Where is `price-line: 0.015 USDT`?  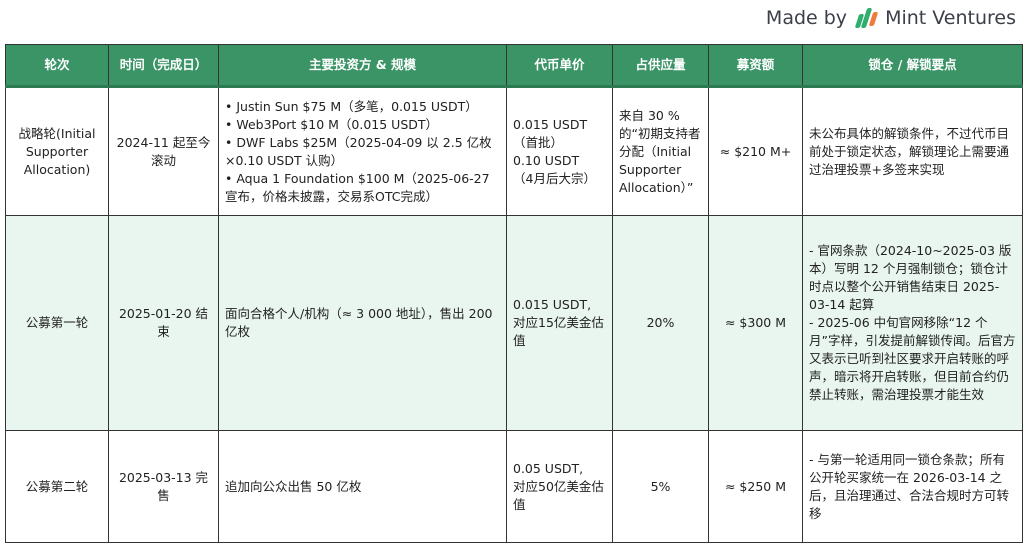 price-line: 0.015 USDT is located at coordinates (550, 124).